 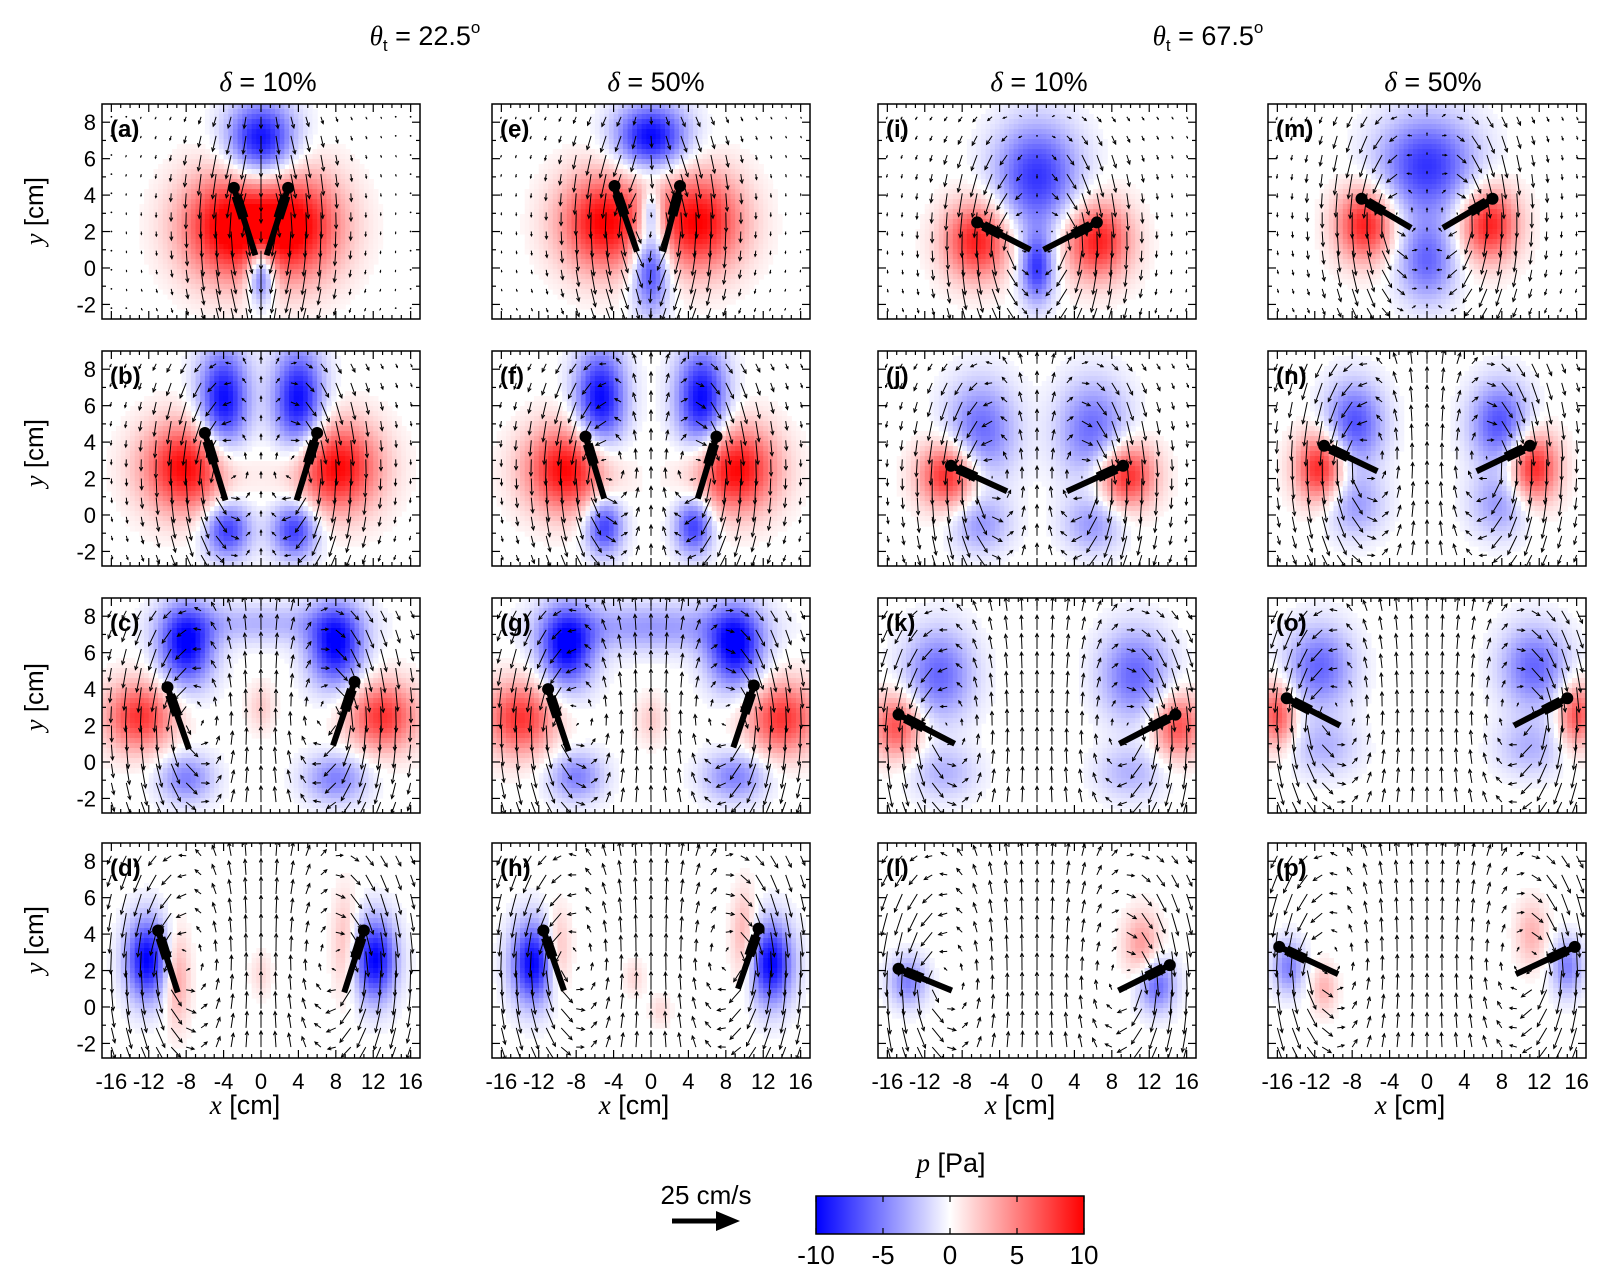 I want to click on ylabel-row-3: y [cm], so click(x=34, y=698).